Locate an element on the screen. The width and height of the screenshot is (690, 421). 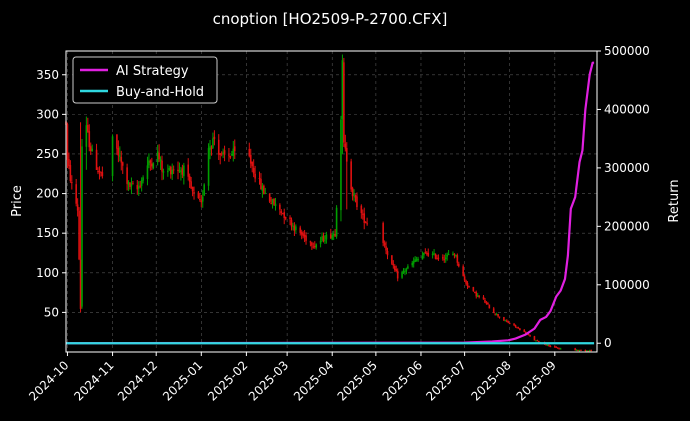
y2-tick-label: 200000 is located at coordinates (627, 226).